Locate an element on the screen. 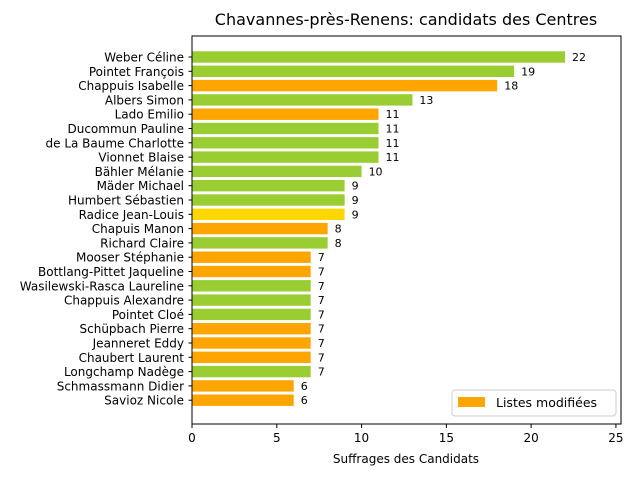 Image resolution: width=640 pixels, height=480 pixels. y-tick-label: Vionnet Blaise is located at coordinates (141, 158).